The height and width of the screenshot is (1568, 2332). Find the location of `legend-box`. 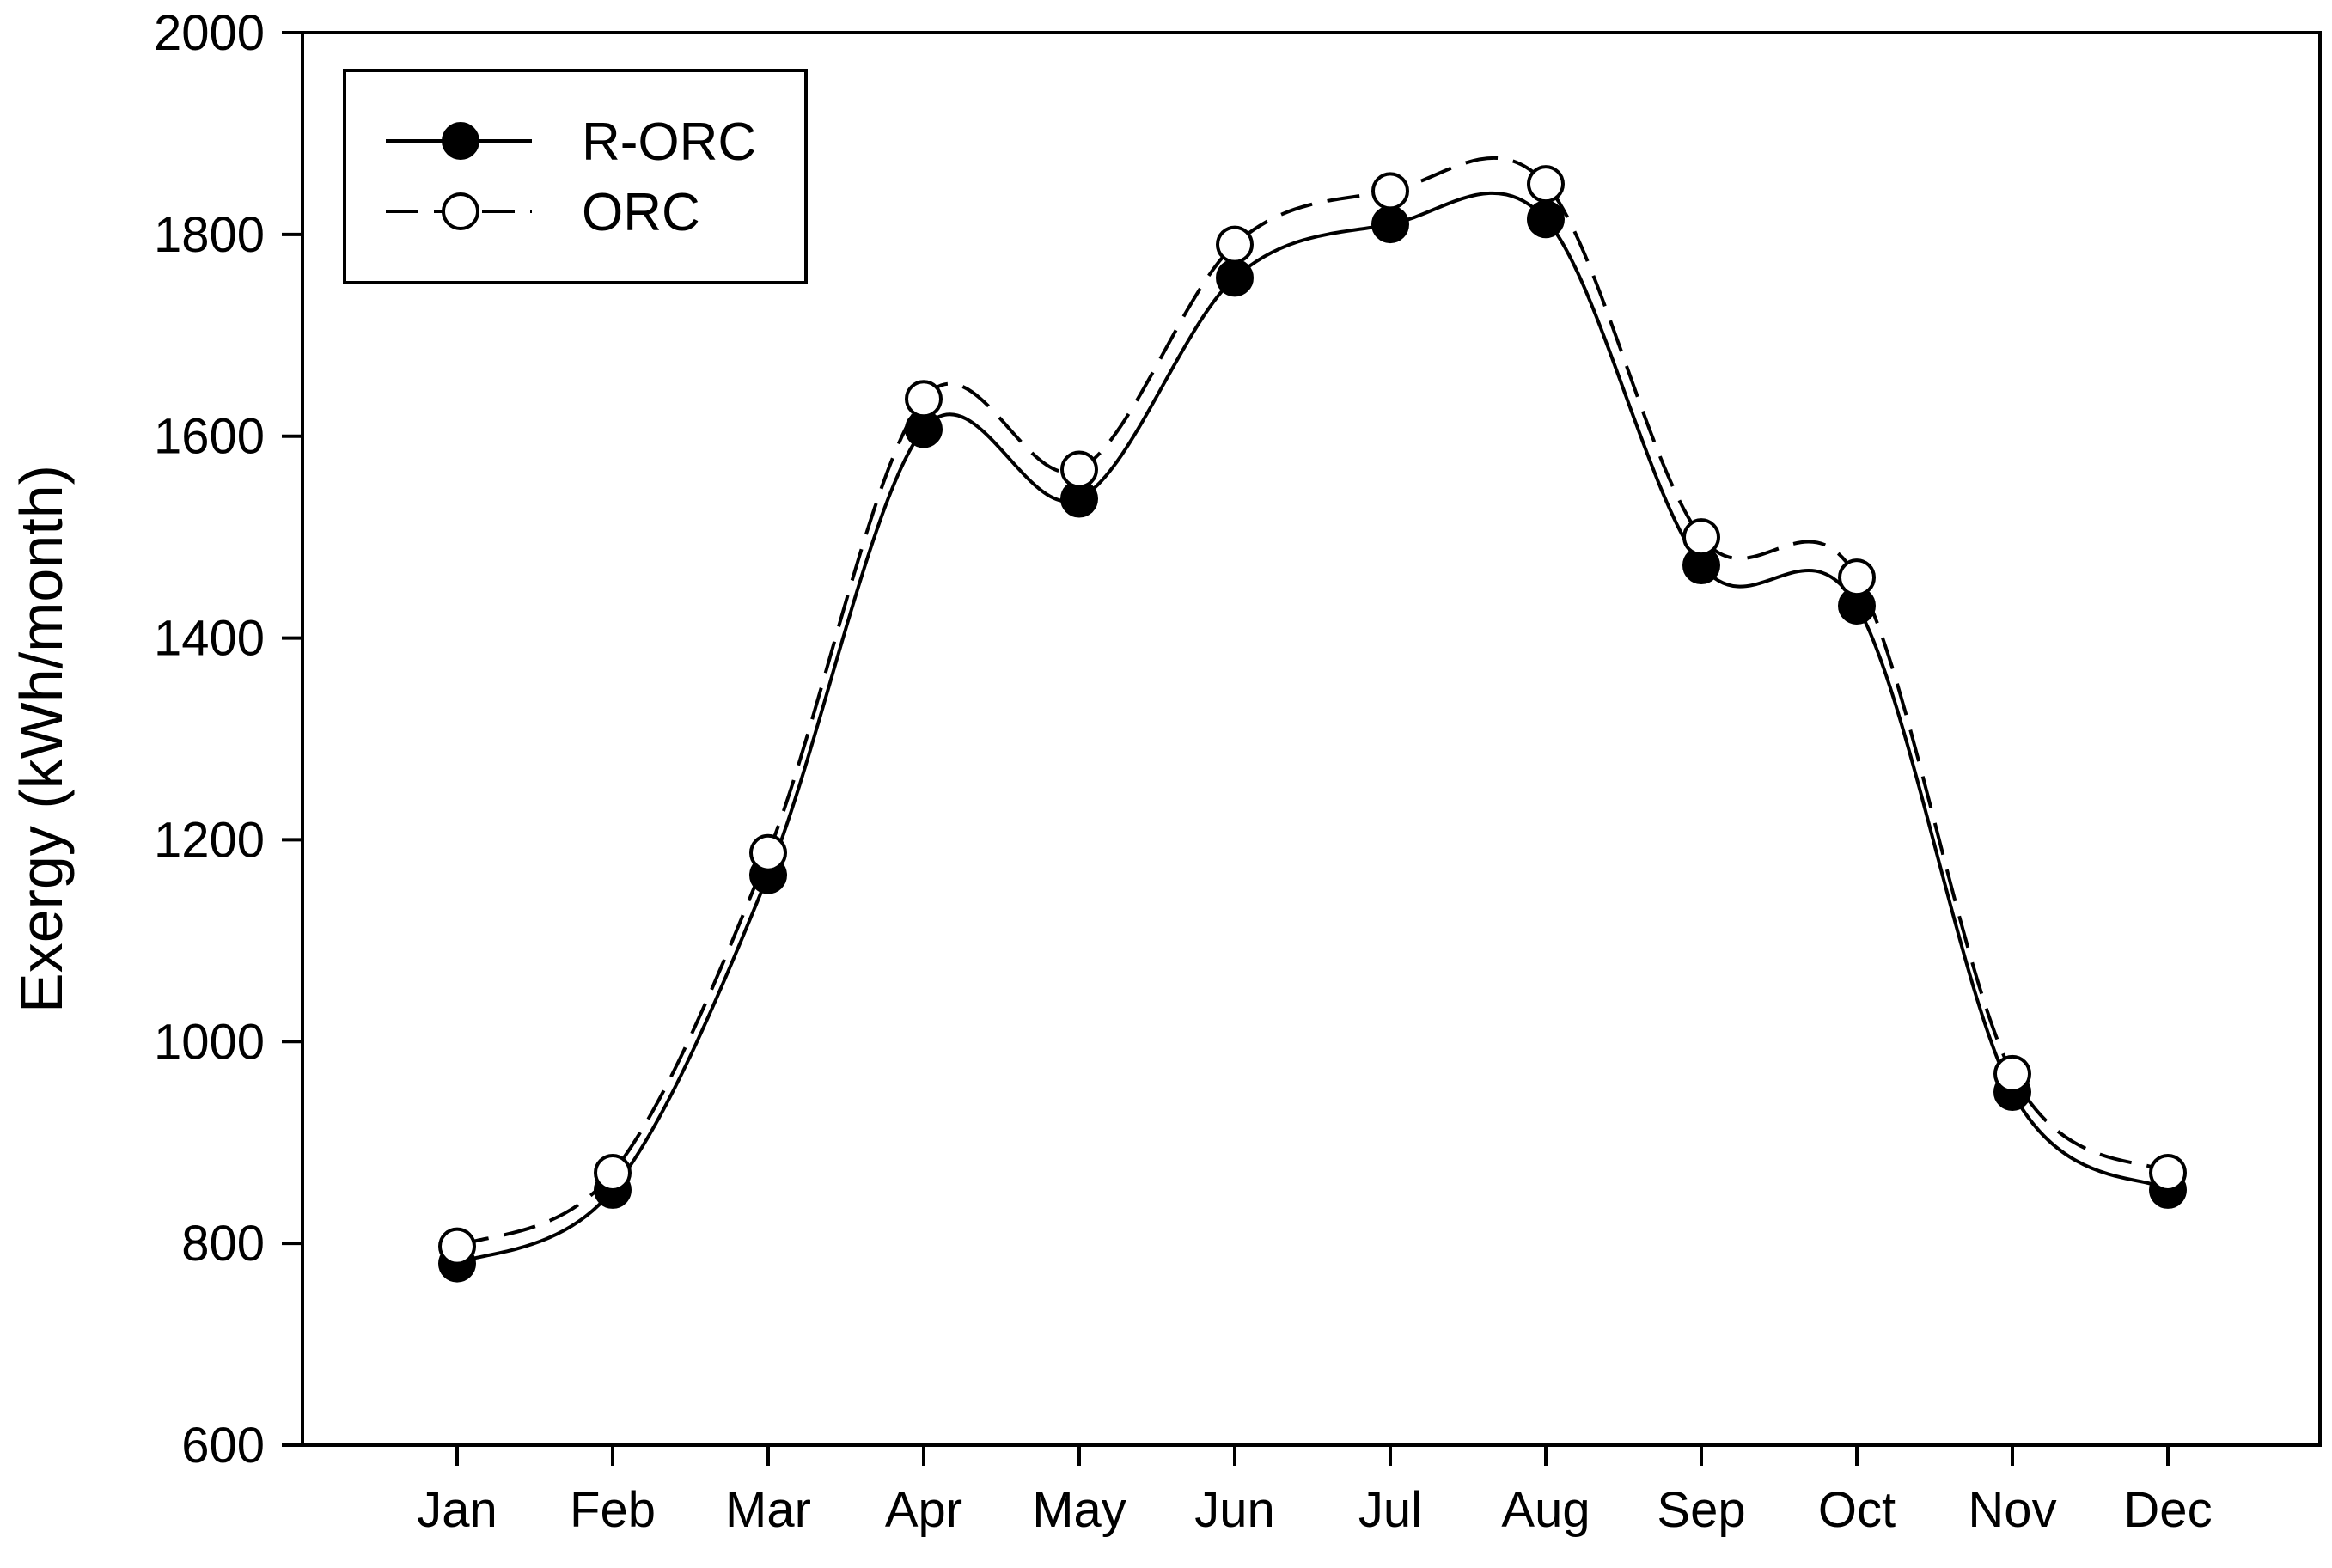

legend-box is located at coordinates (575, 177).